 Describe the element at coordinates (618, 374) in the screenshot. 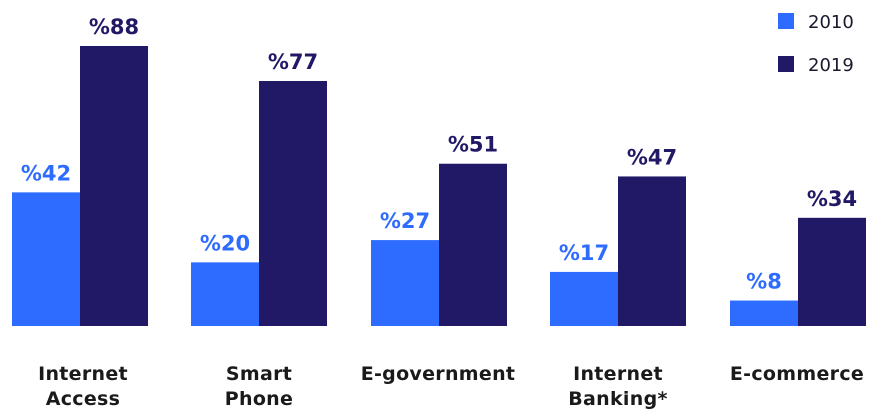

I see `category-label-3-line-0: Internet` at that location.